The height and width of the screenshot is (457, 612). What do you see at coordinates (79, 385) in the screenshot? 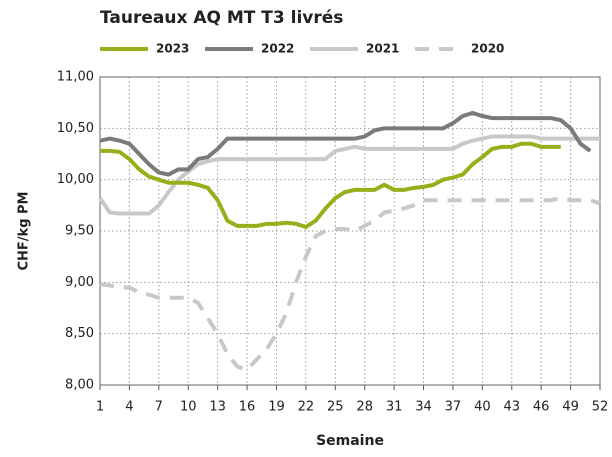
I see `y-tick-label: 8,00` at bounding box center [79, 385].